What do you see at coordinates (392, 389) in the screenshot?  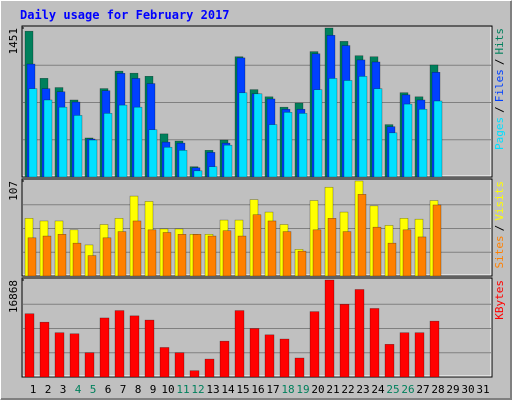 I see `x-tick-label: 25` at bounding box center [392, 389].